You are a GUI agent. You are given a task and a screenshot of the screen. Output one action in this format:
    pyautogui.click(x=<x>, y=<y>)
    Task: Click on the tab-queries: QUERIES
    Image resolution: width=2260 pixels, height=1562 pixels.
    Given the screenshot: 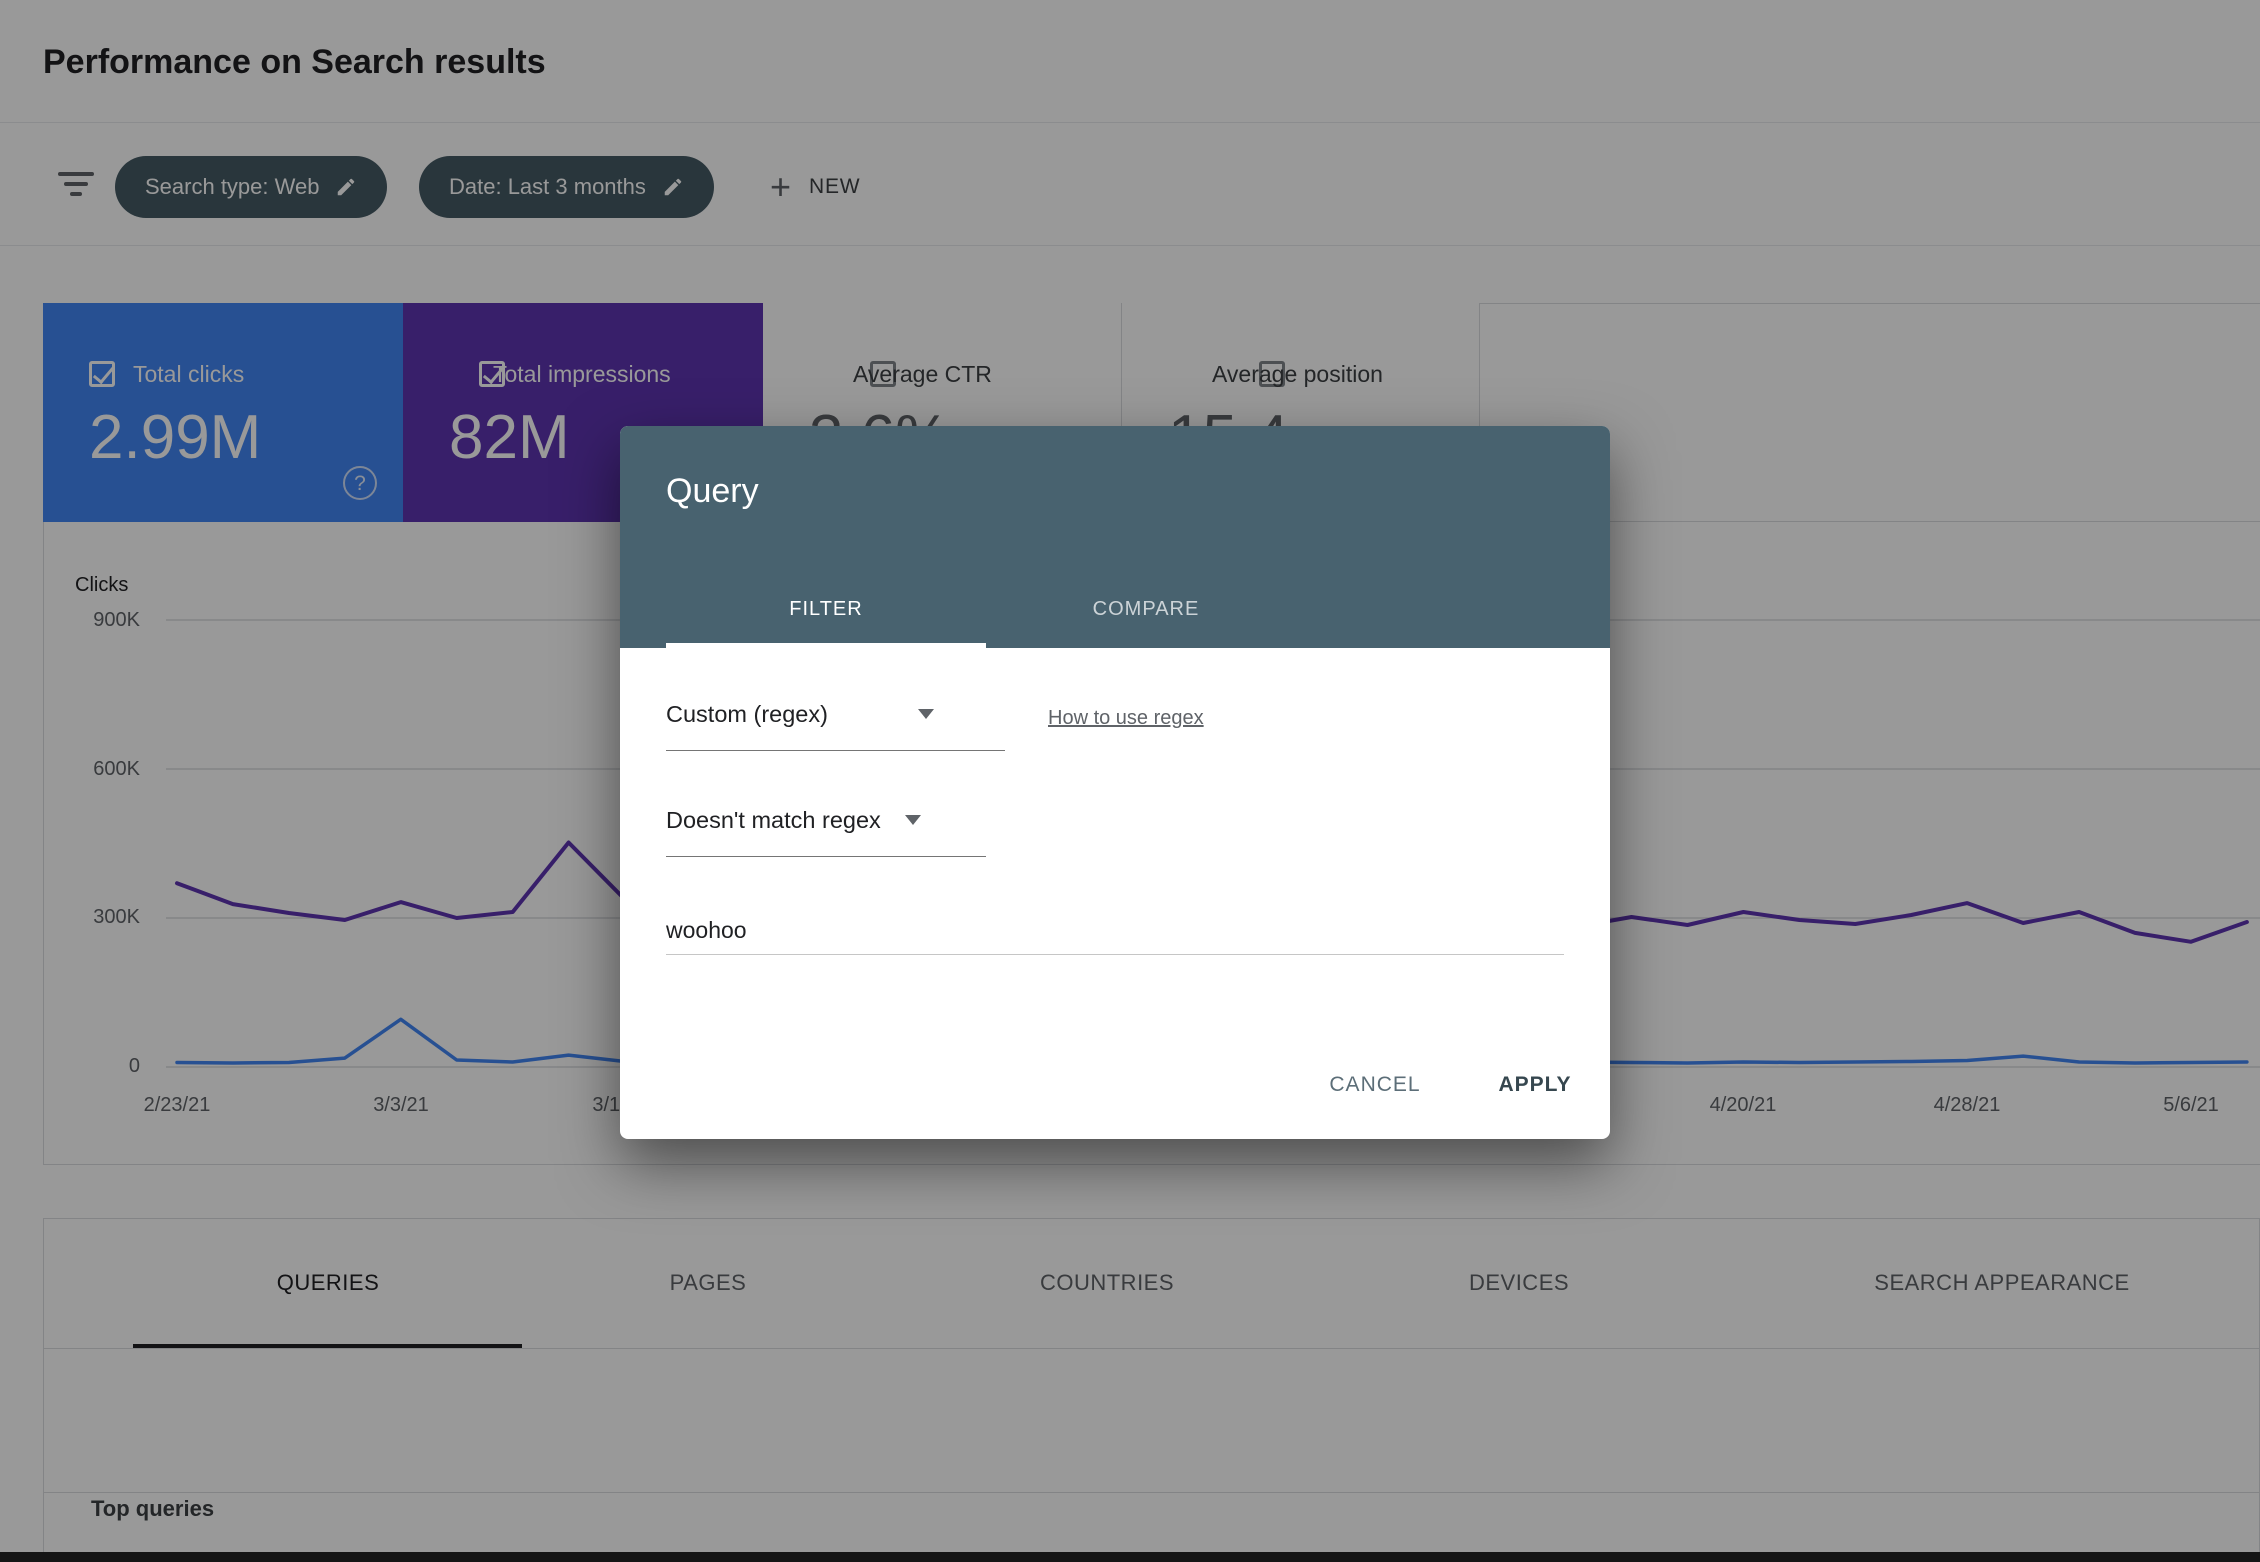 What is the action you would take?
    pyautogui.click(x=328, y=1282)
    